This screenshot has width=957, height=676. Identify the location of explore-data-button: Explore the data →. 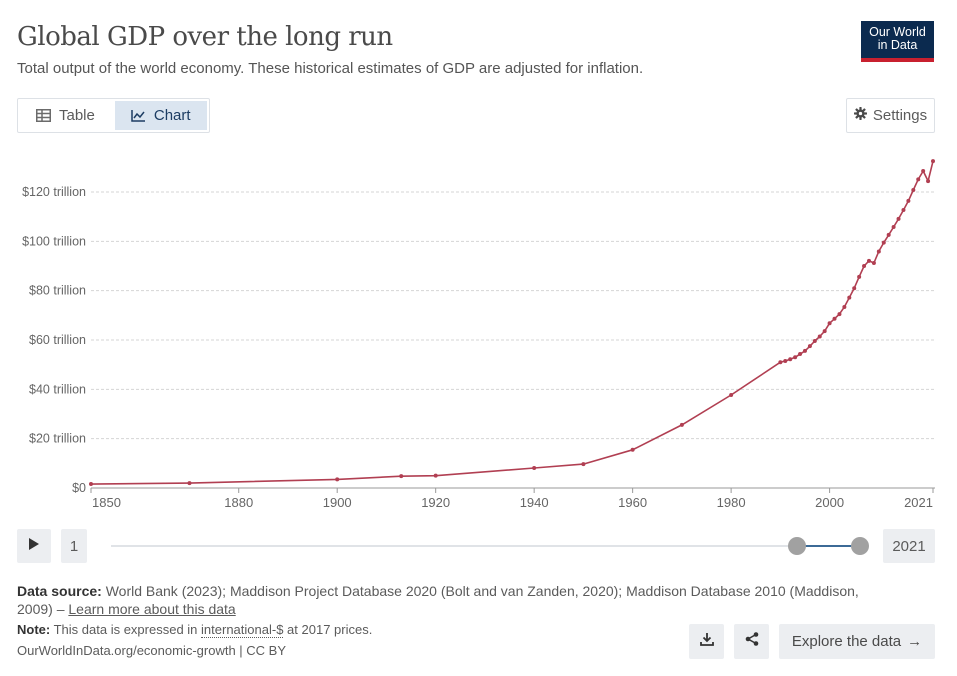
(857, 641).